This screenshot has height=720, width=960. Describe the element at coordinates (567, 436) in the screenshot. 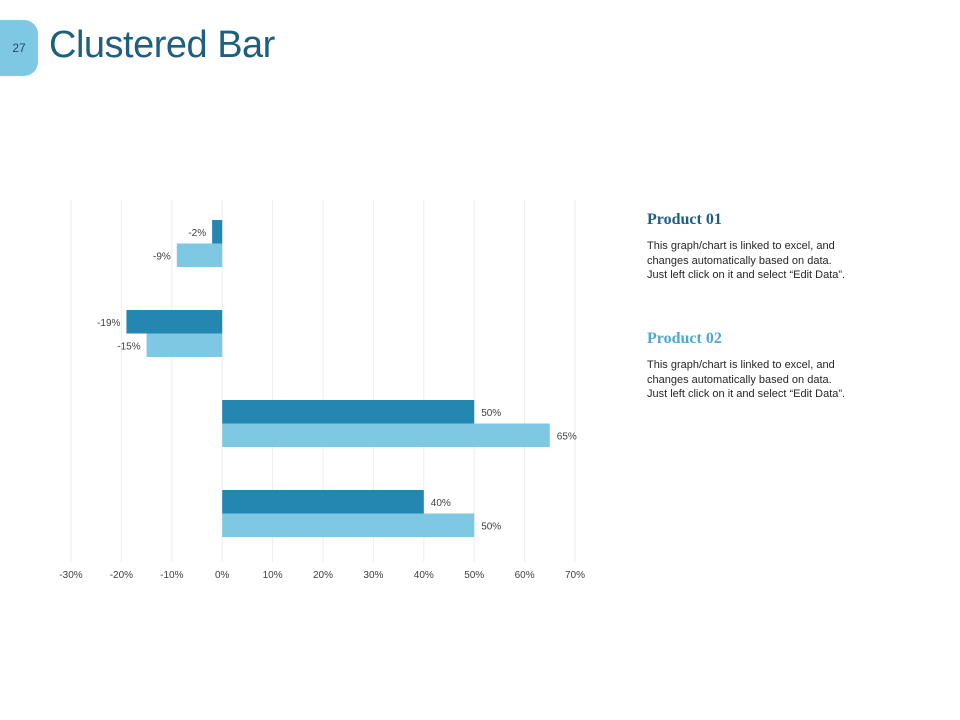

I see `data-label: 65%` at that location.